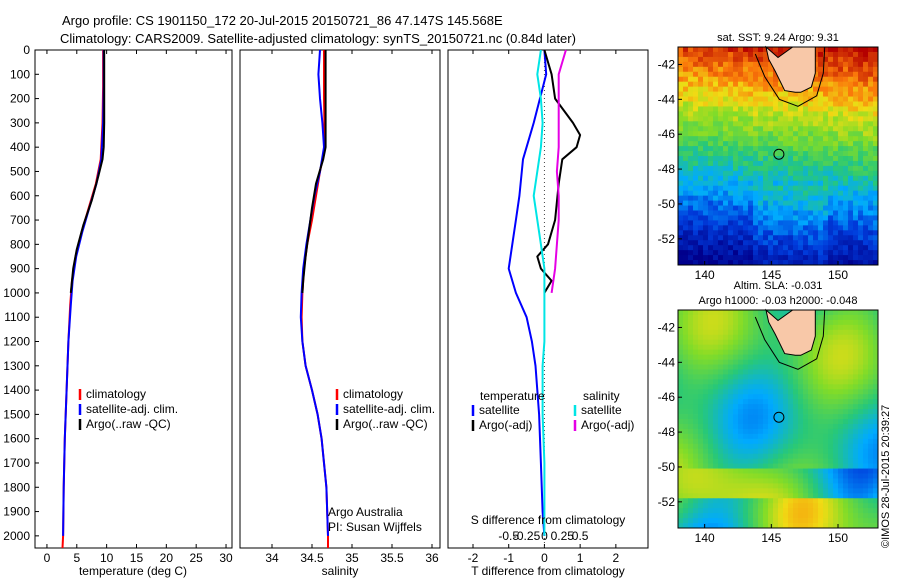 This screenshot has width=900, height=580. Describe the element at coordinates (705, 538) in the screenshot. I see `map-x-tick-label: 140` at that location.